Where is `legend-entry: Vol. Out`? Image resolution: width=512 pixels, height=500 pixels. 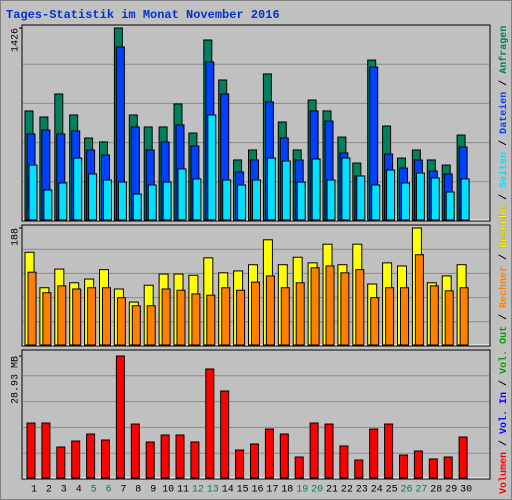
legend-entry: Vol. Out is located at coordinates (504, 350).